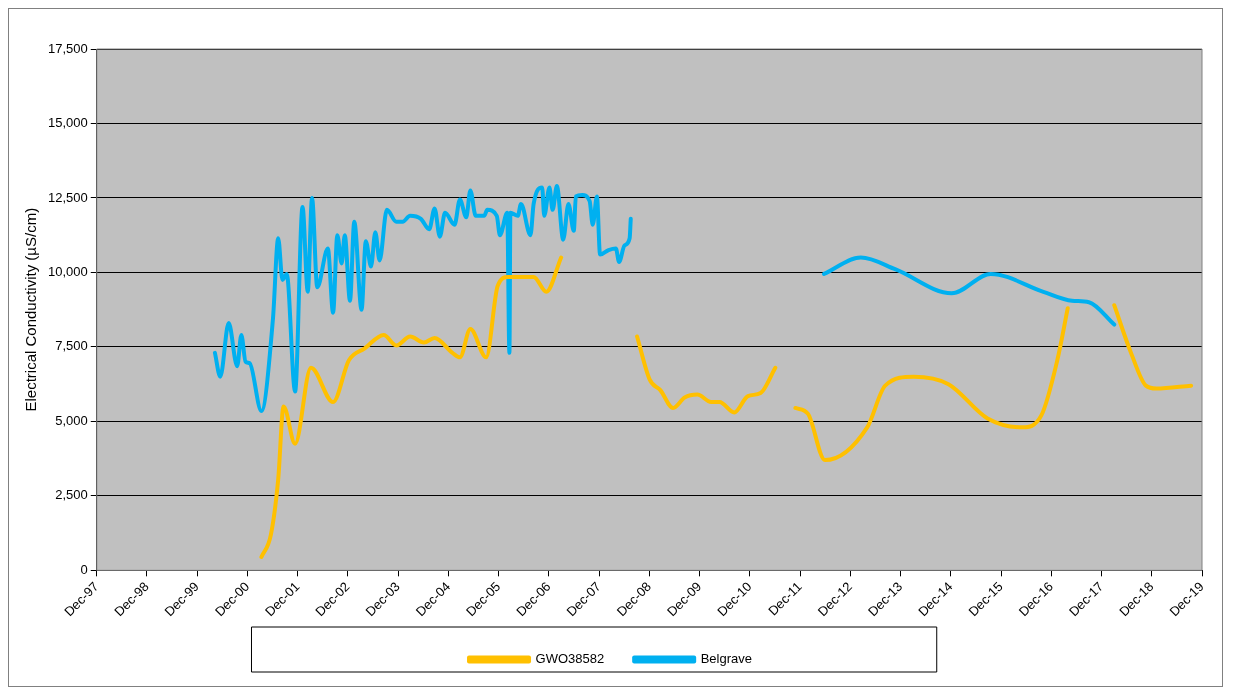 This screenshot has width=1233, height=697. What do you see at coordinates (84, 569) in the screenshot?
I see `y-tick-label: 0` at bounding box center [84, 569].